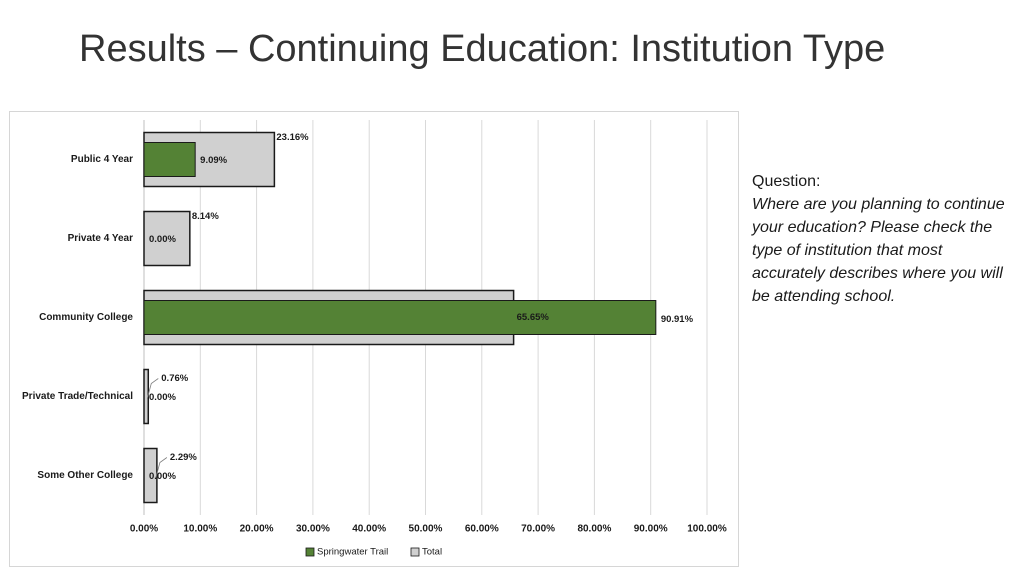 The image size is (1024, 576). I want to click on data-label-total: 23.16%, so click(292, 137).